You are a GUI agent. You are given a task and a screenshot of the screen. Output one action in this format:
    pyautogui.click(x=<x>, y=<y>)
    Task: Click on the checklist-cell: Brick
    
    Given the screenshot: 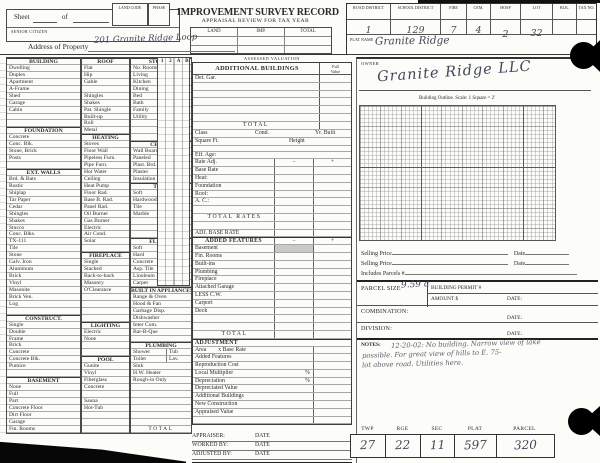 What is the action you would take?
    pyautogui.click(x=43, y=346)
    